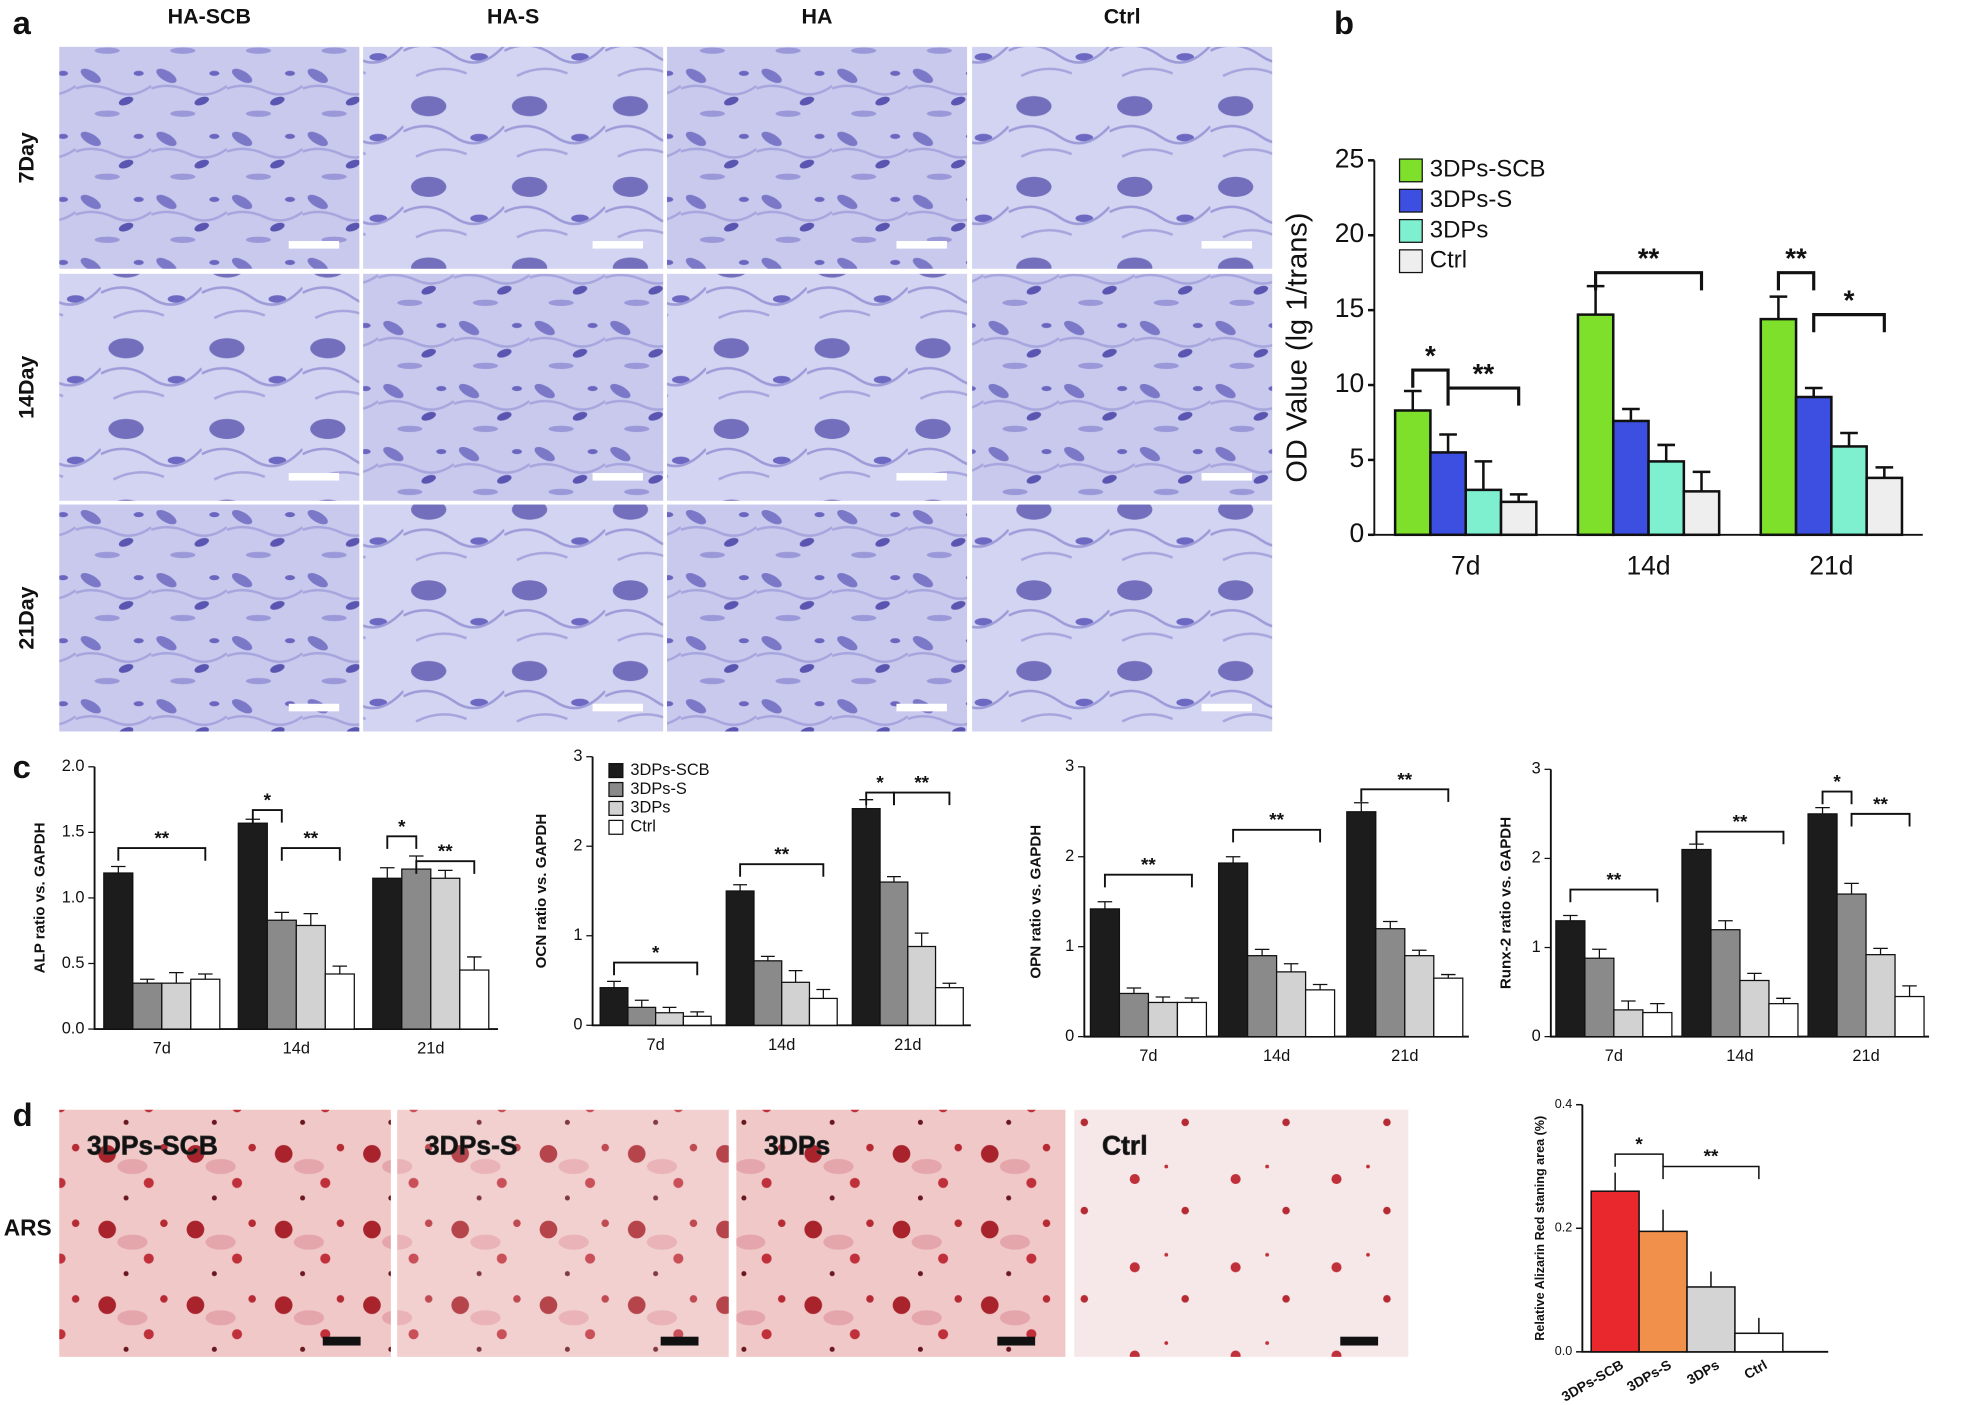  I want to click on legend-label: 3DPs-S, so click(1471, 199).